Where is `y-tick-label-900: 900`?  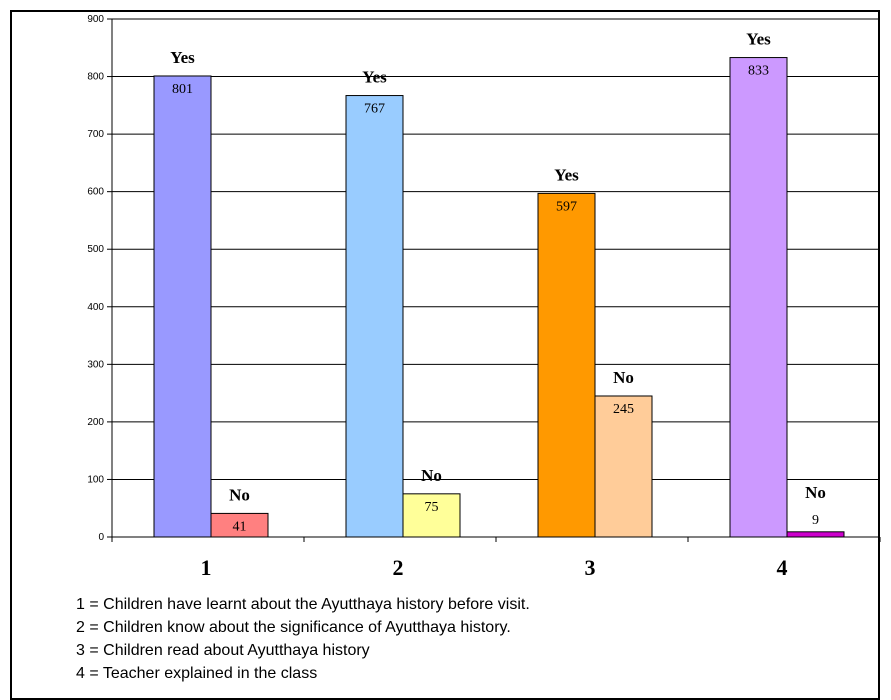 y-tick-label-900: 900 is located at coordinates (95, 19).